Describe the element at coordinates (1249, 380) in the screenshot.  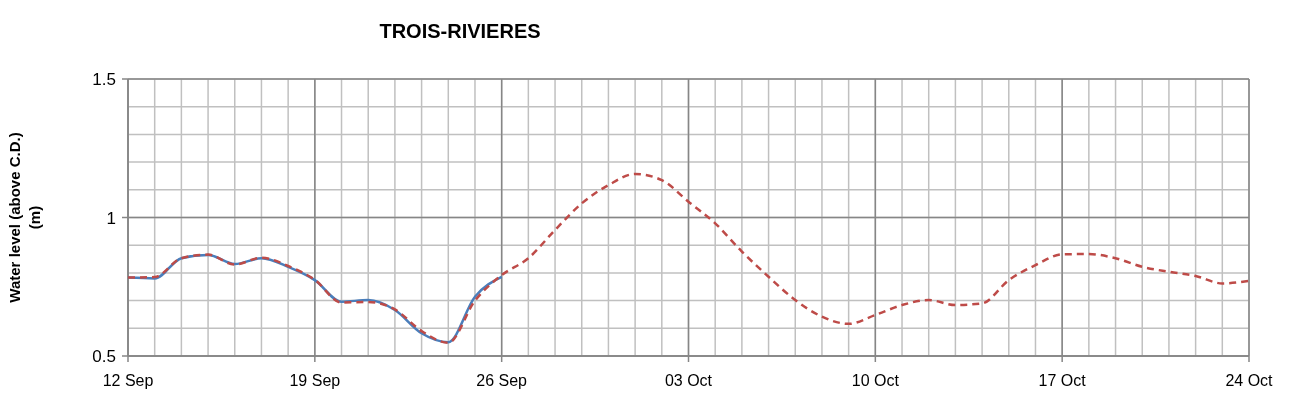
I see `x-tick-label: 24 Oct` at that location.